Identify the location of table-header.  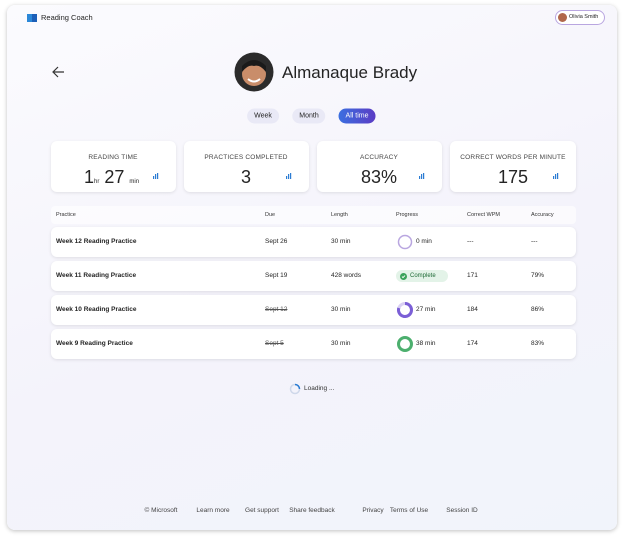
(313, 215).